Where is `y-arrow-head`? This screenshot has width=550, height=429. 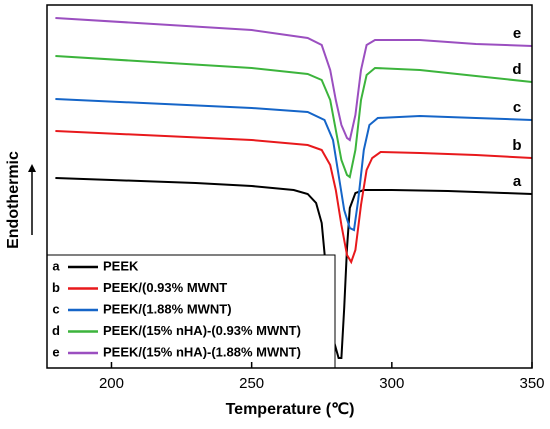
y-arrow-head is located at coordinates (32, 168).